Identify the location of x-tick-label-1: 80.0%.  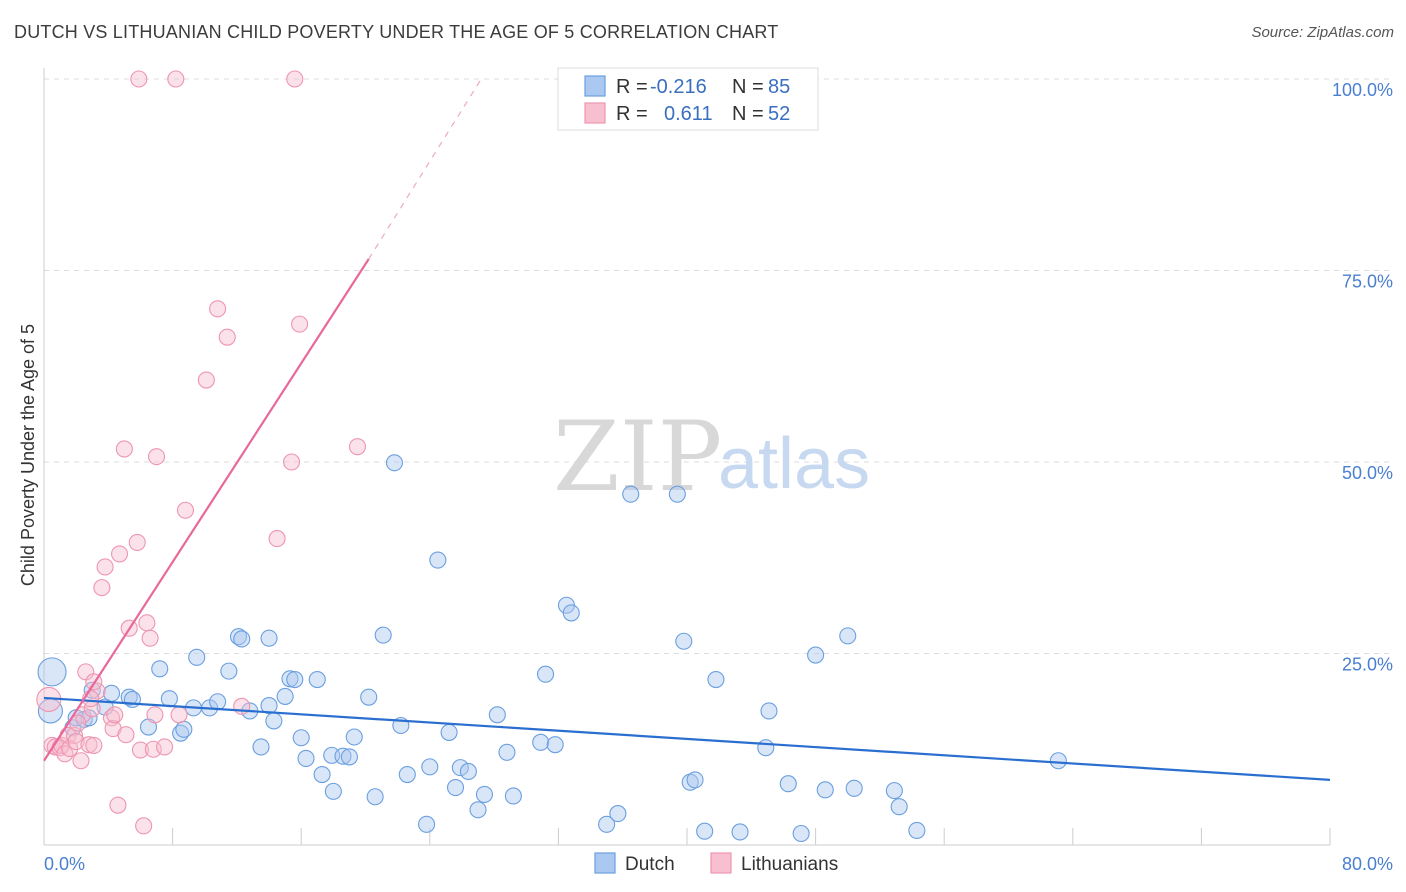
(1367, 864).